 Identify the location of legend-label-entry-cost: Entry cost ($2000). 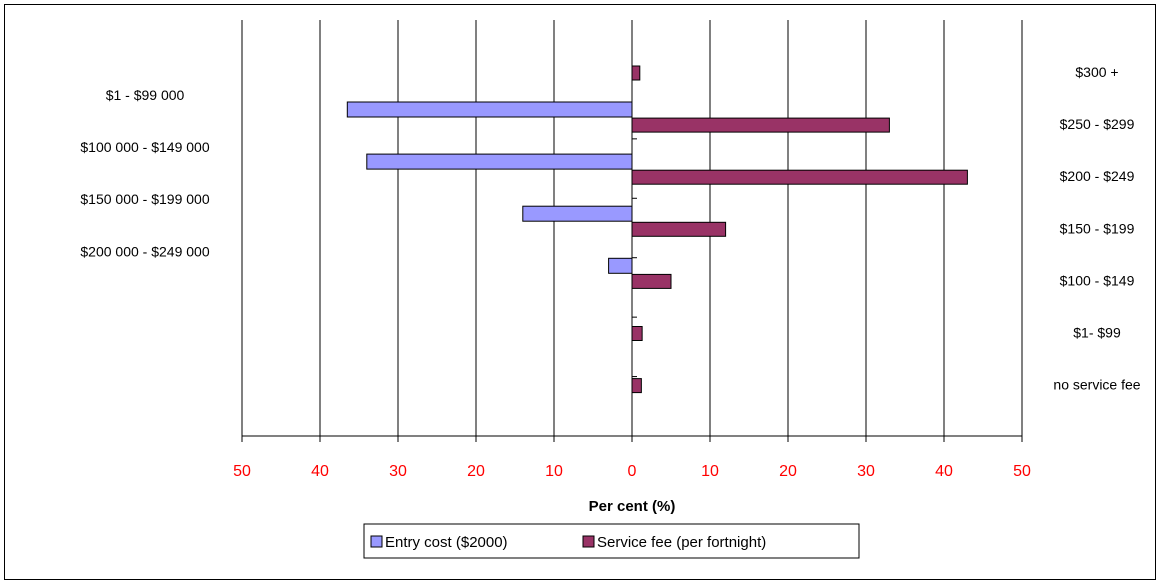
(446, 542).